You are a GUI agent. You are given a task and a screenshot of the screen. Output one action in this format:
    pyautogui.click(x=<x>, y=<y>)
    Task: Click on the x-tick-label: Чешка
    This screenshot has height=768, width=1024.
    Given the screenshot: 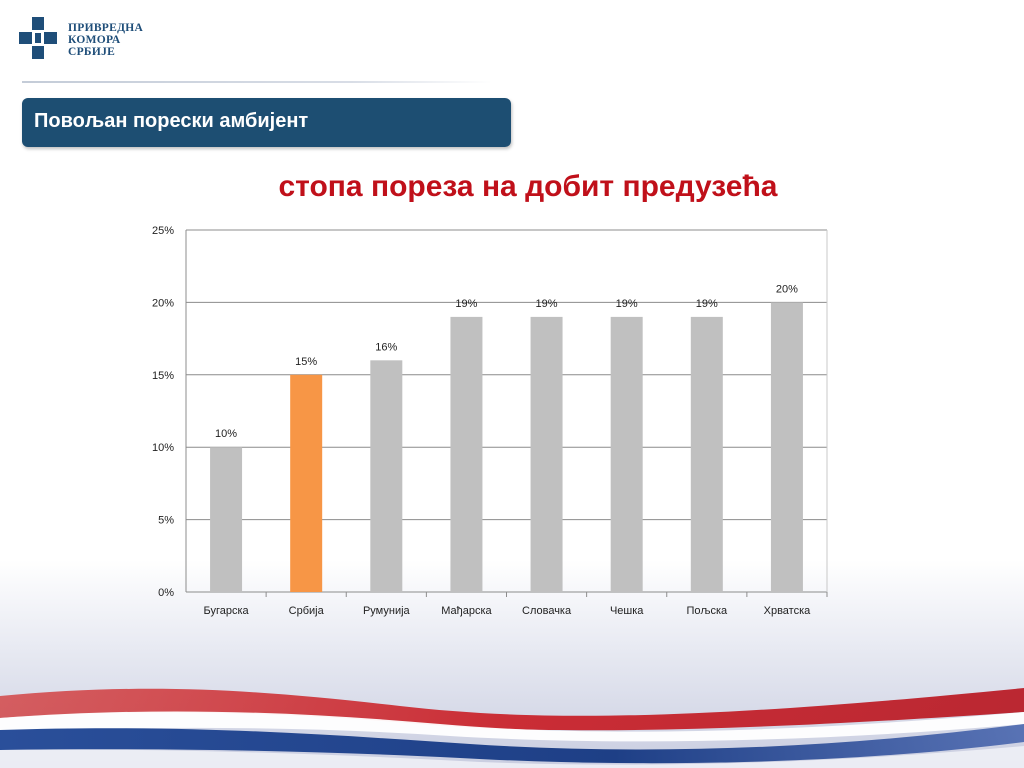 What is the action you would take?
    pyautogui.click(x=627, y=611)
    